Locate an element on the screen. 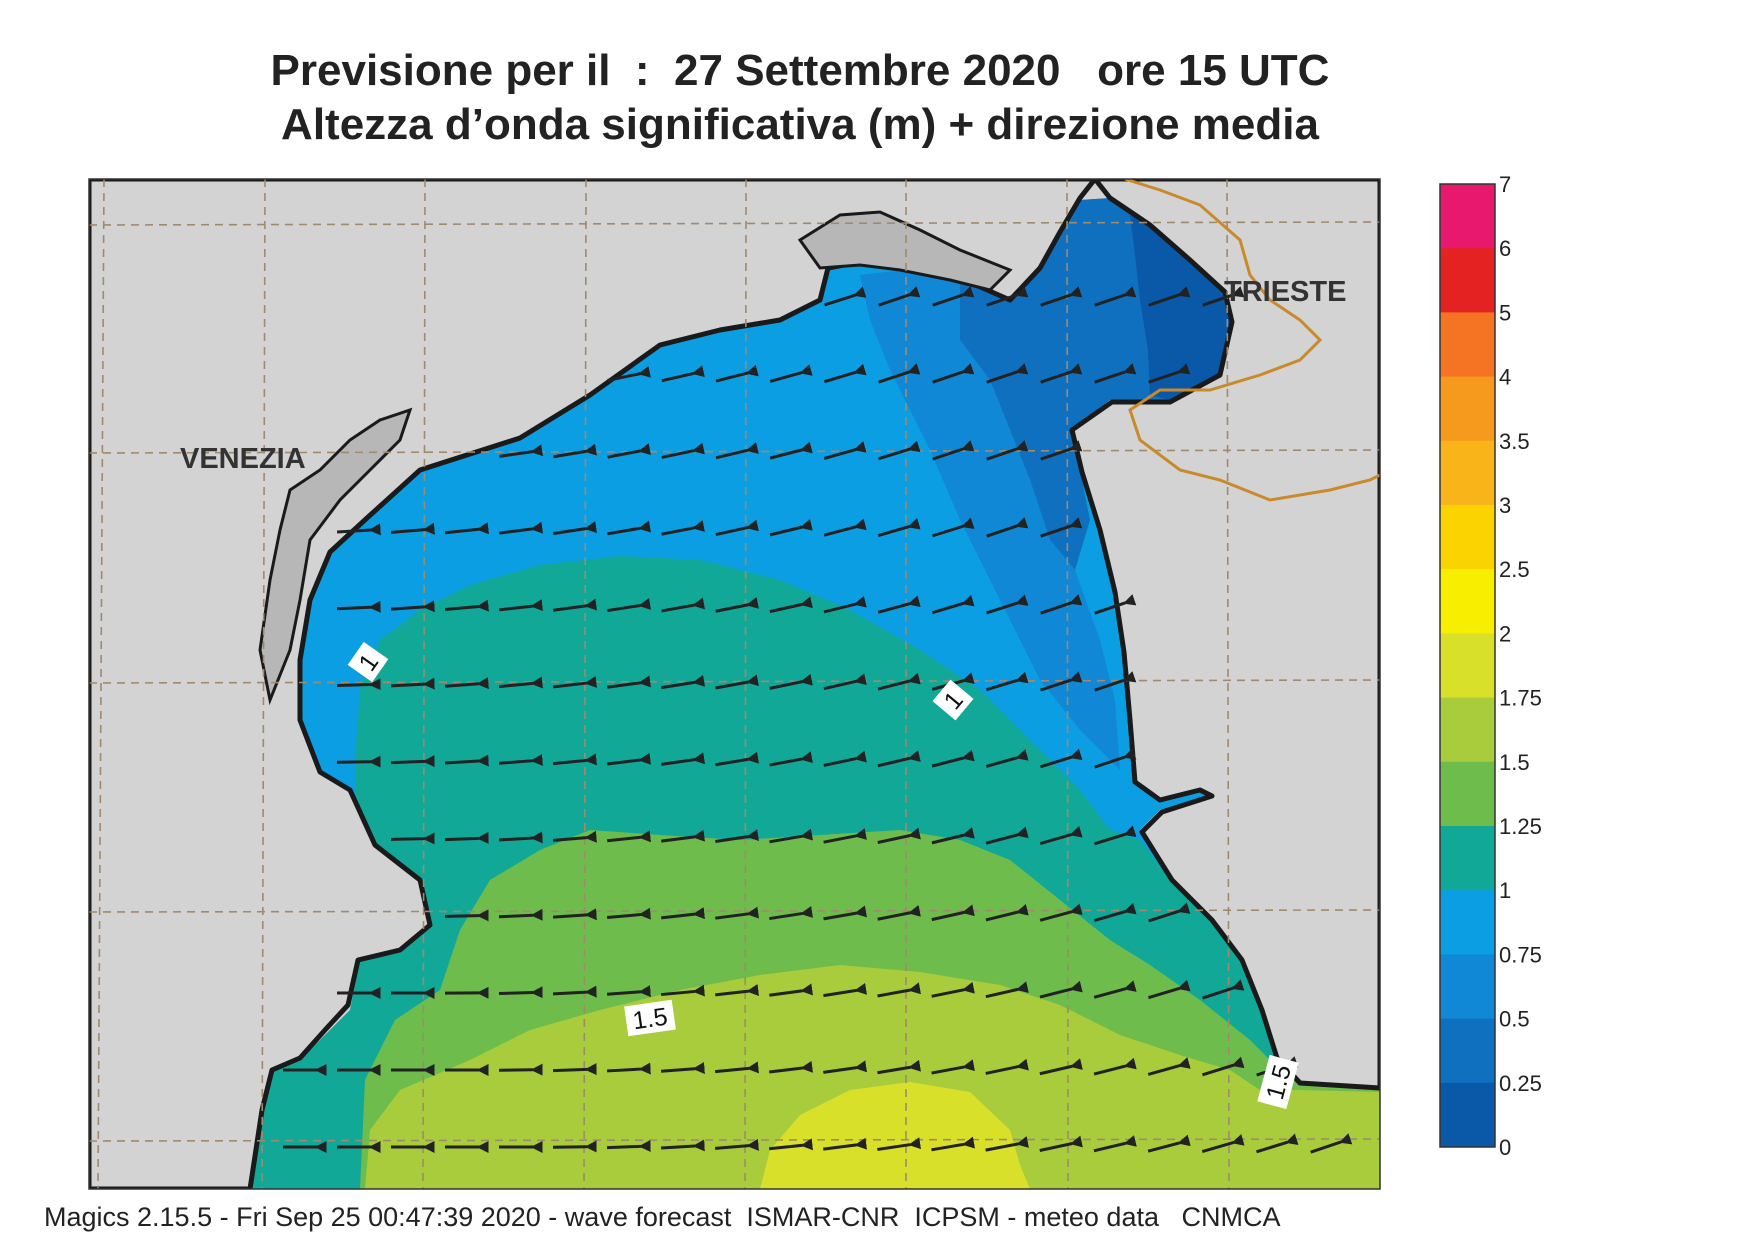  venice-lagoon is located at coordinates (335, 556).